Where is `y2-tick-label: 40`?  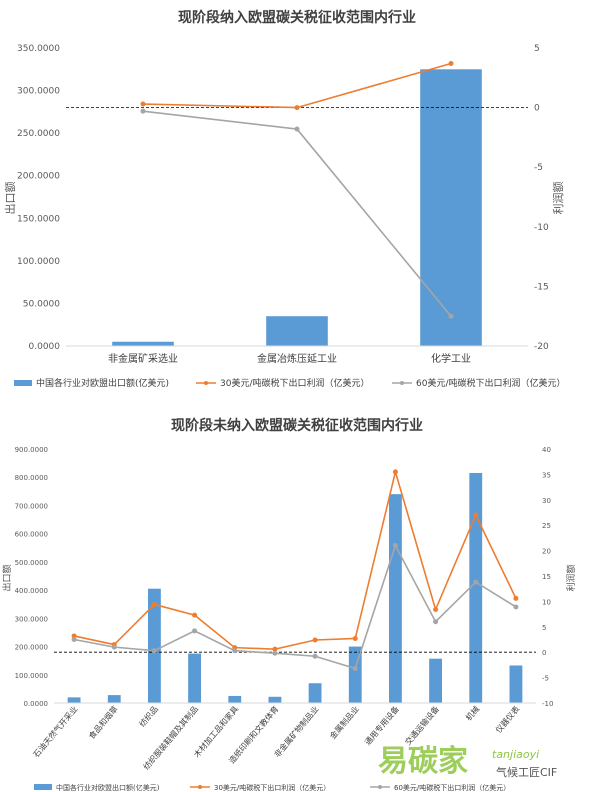 y2-tick-label: 40 is located at coordinates (546, 450).